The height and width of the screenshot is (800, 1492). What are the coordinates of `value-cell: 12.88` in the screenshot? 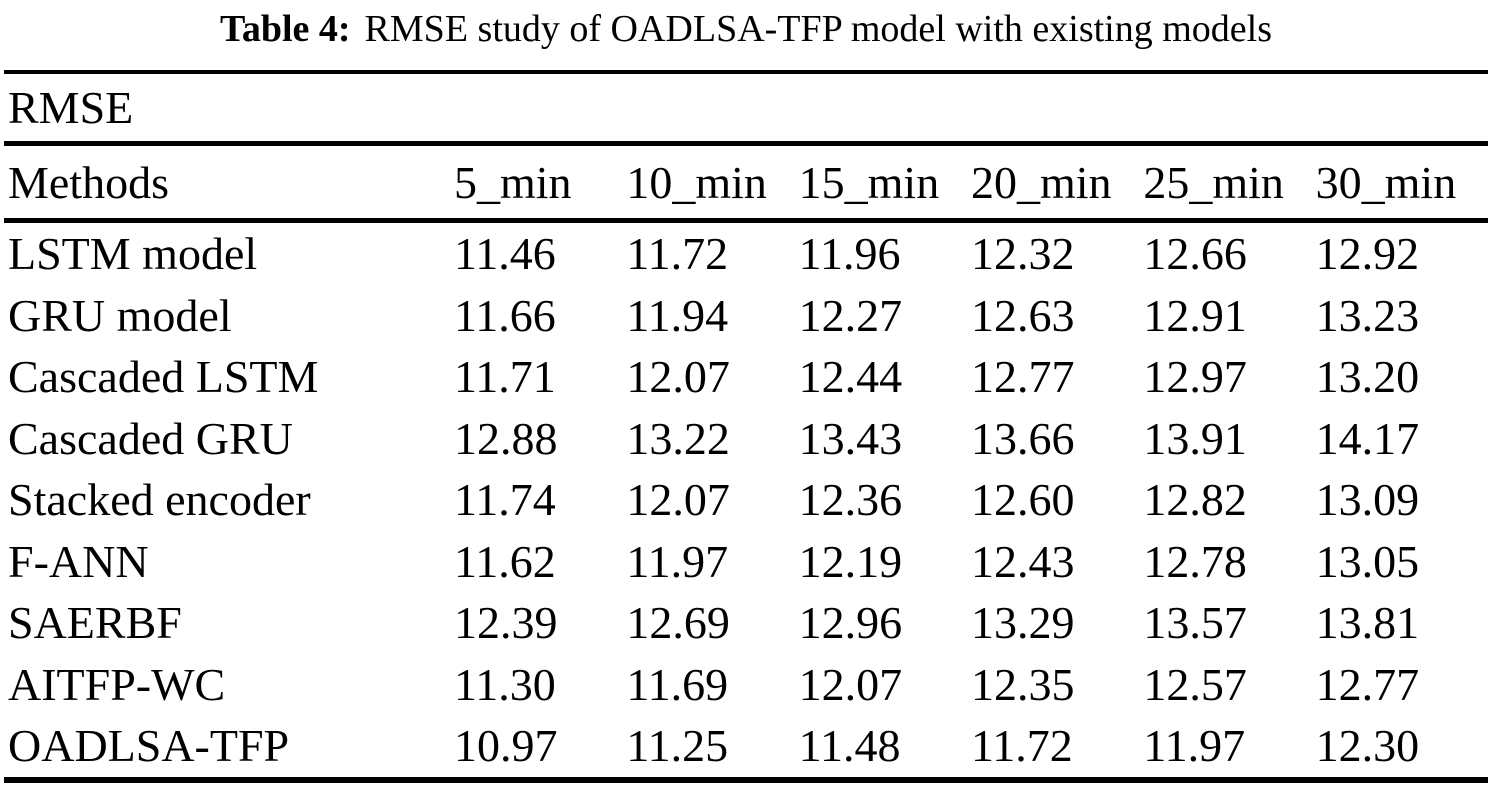 It's located at (506, 438).